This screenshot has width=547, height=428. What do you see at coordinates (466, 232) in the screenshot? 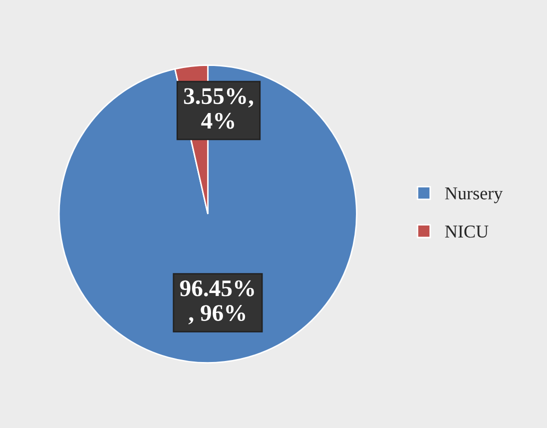
I see `legend-label: NICU` at bounding box center [466, 232].